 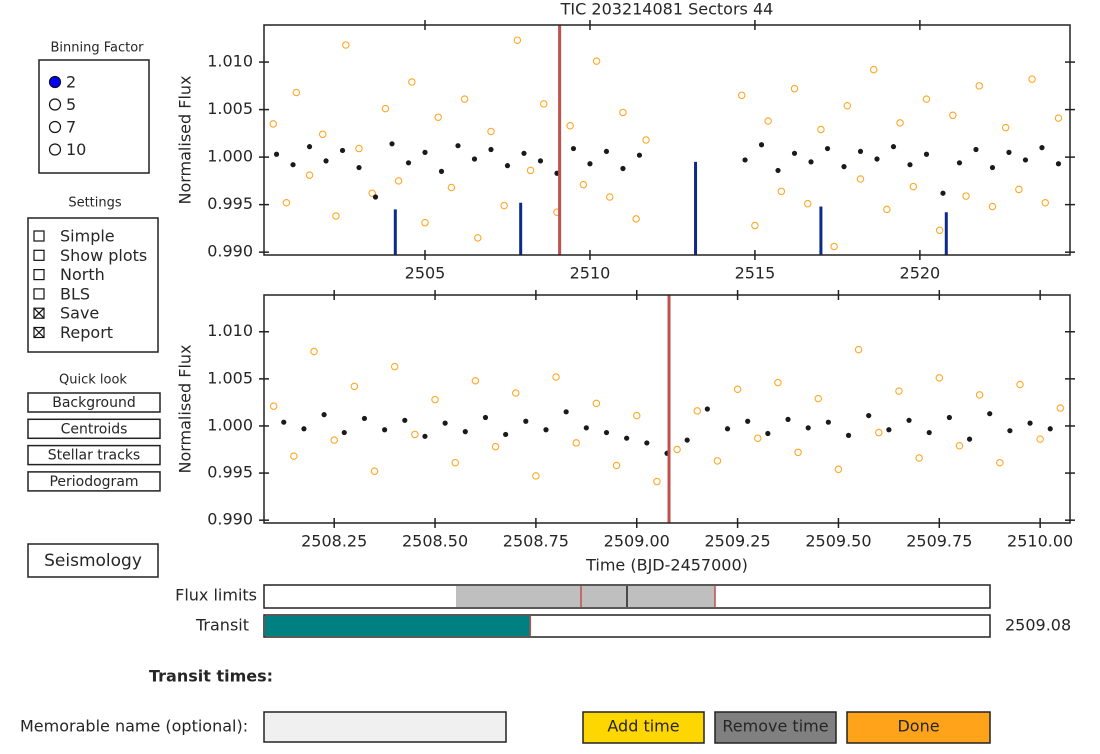 I want to click on transit-buttons: Add time Remove time Done, so click(x=786, y=727).